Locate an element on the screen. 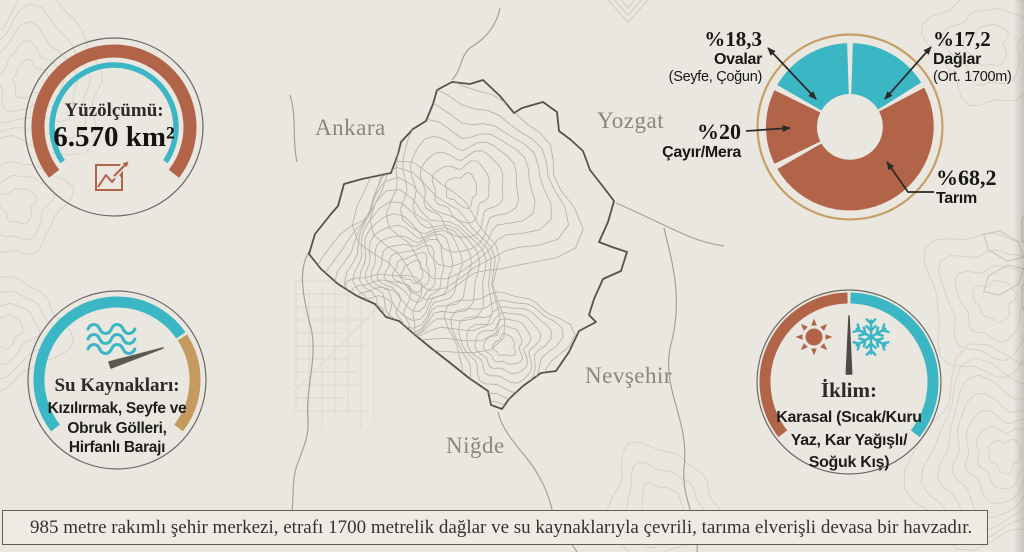 This screenshot has width=1024, height=552. cayir-pct: %20 is located at coordinates (719, 131).